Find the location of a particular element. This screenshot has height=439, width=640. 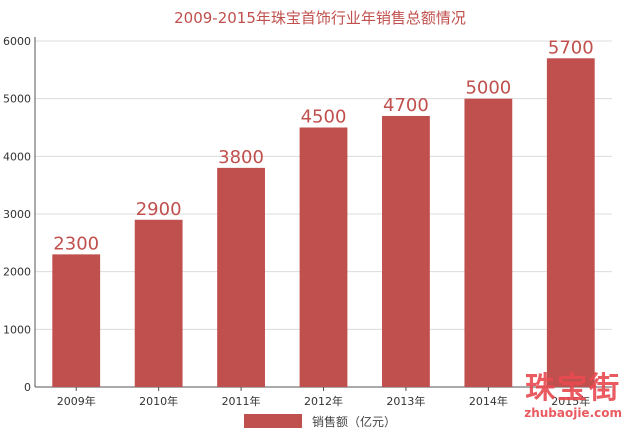

bar-value-label: 4700 is located at coordinates (406, 105).